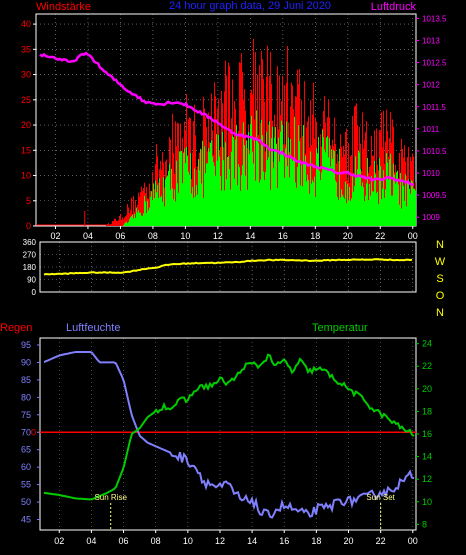  Describe the element at coordinates (30, 255) in the screenshot. I see `direction-tick-label: 270` at that location.